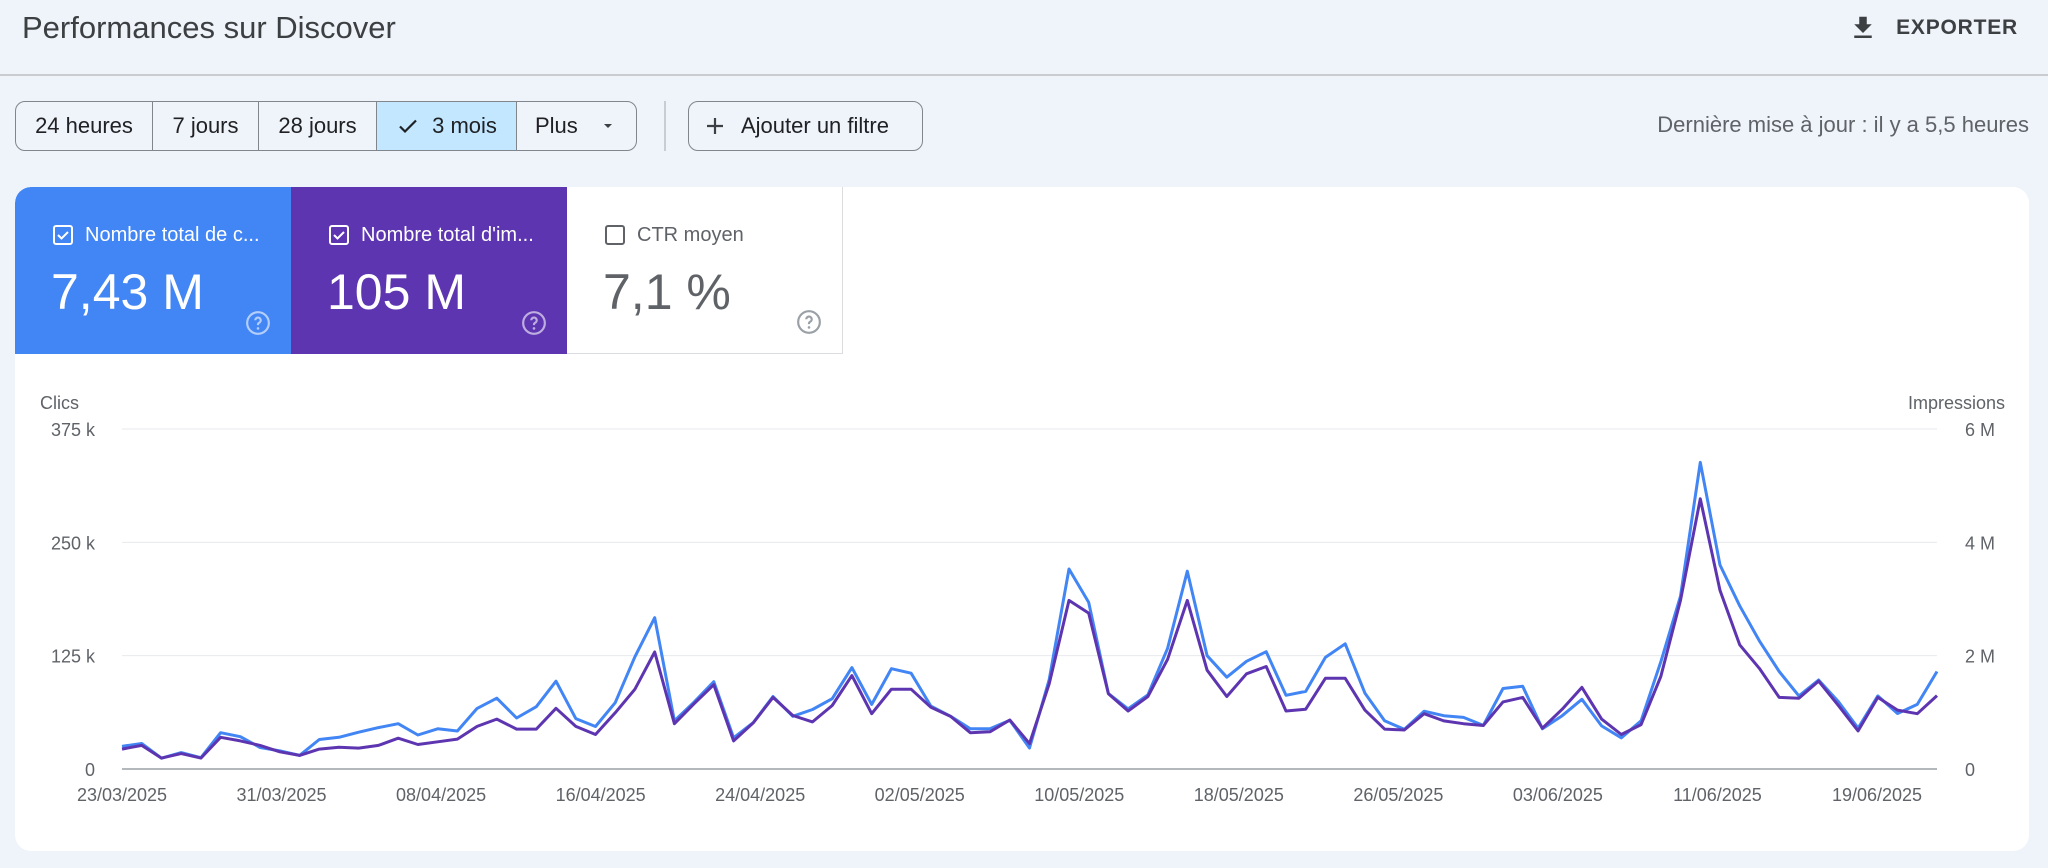  I want to click on add-filter-button: Ajouter un filtre, so click(805, 126).